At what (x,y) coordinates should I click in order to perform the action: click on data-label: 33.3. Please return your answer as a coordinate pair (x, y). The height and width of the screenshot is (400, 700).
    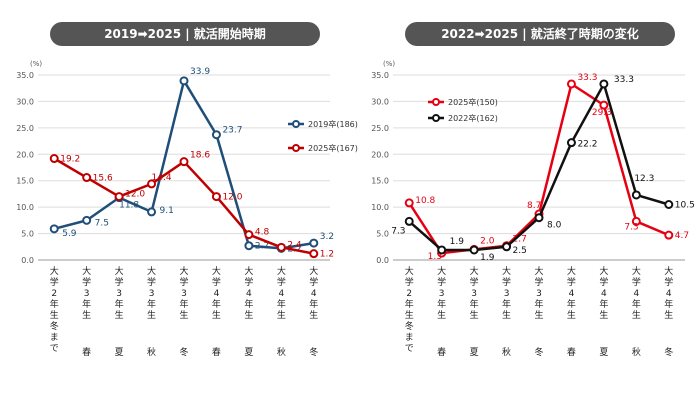
    Looking at the image, I should click on (587, 78).